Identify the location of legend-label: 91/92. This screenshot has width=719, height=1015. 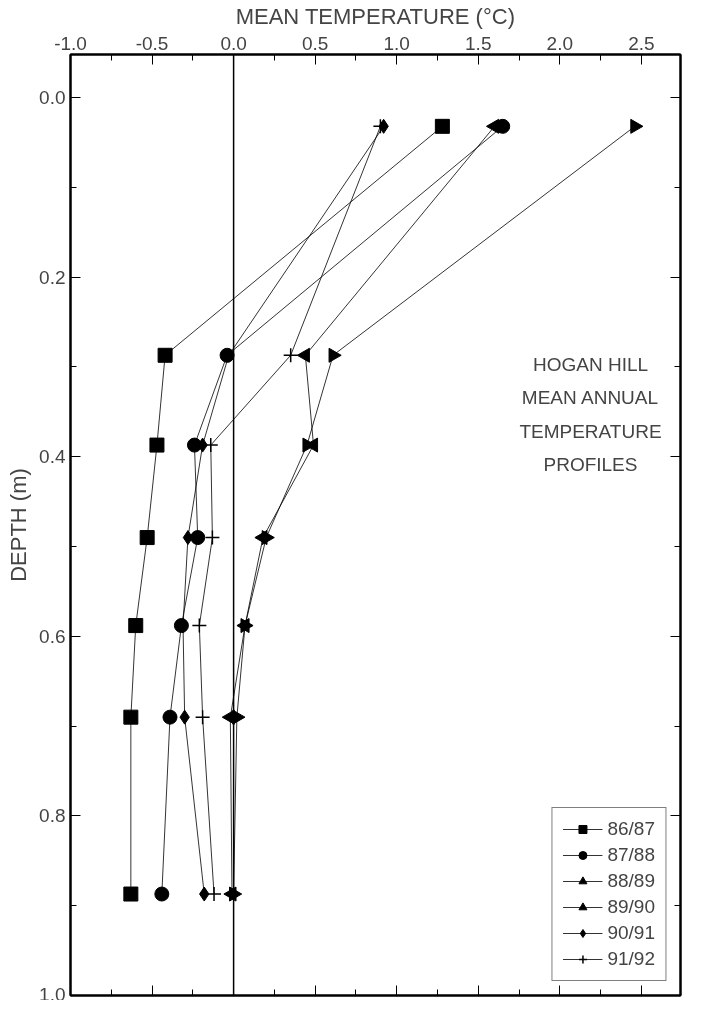
(631, 959).